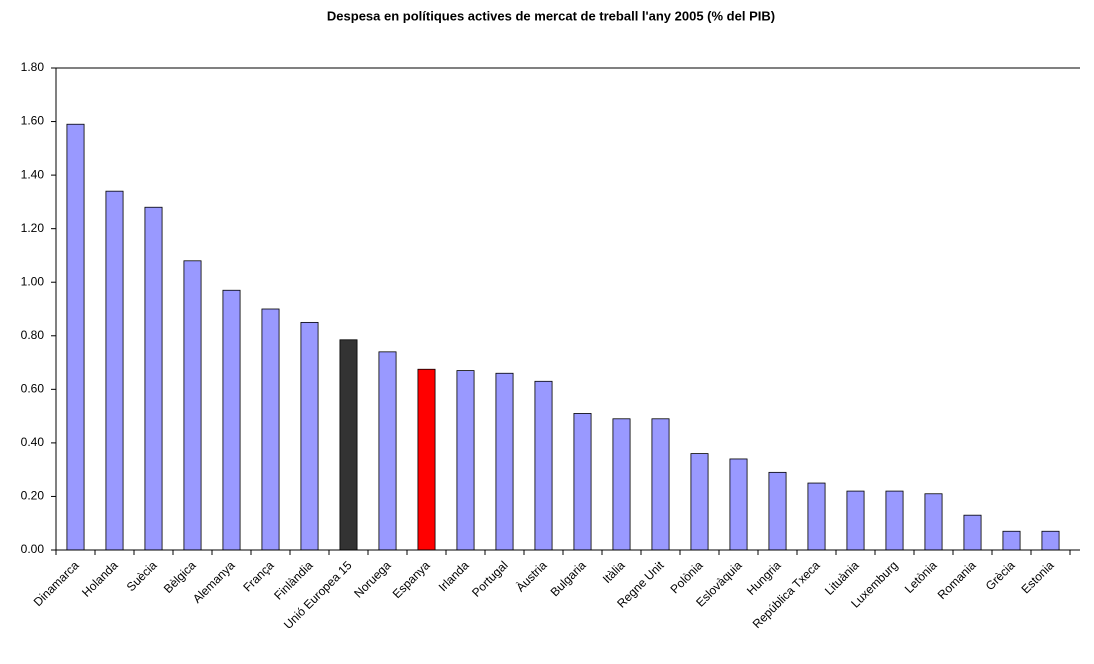 Image resolution: width=1094 pixels, height=664 pixels. I want to click on x-tick-label: Polònia, so click(686, 577).